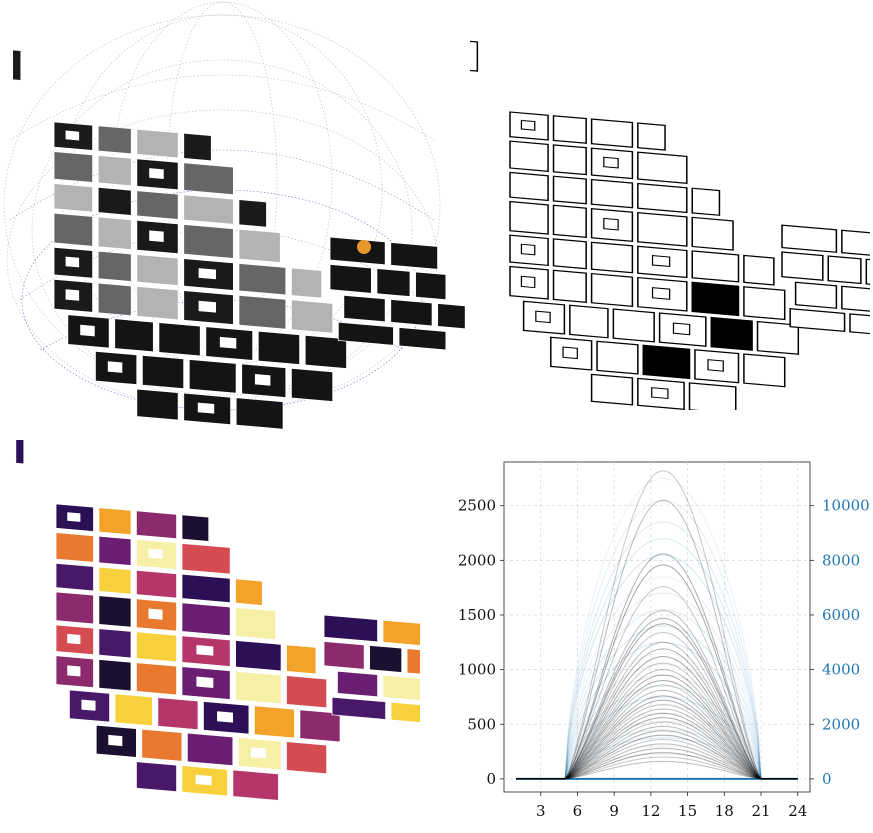  I want to click on grid-lines, so click(657, 627).